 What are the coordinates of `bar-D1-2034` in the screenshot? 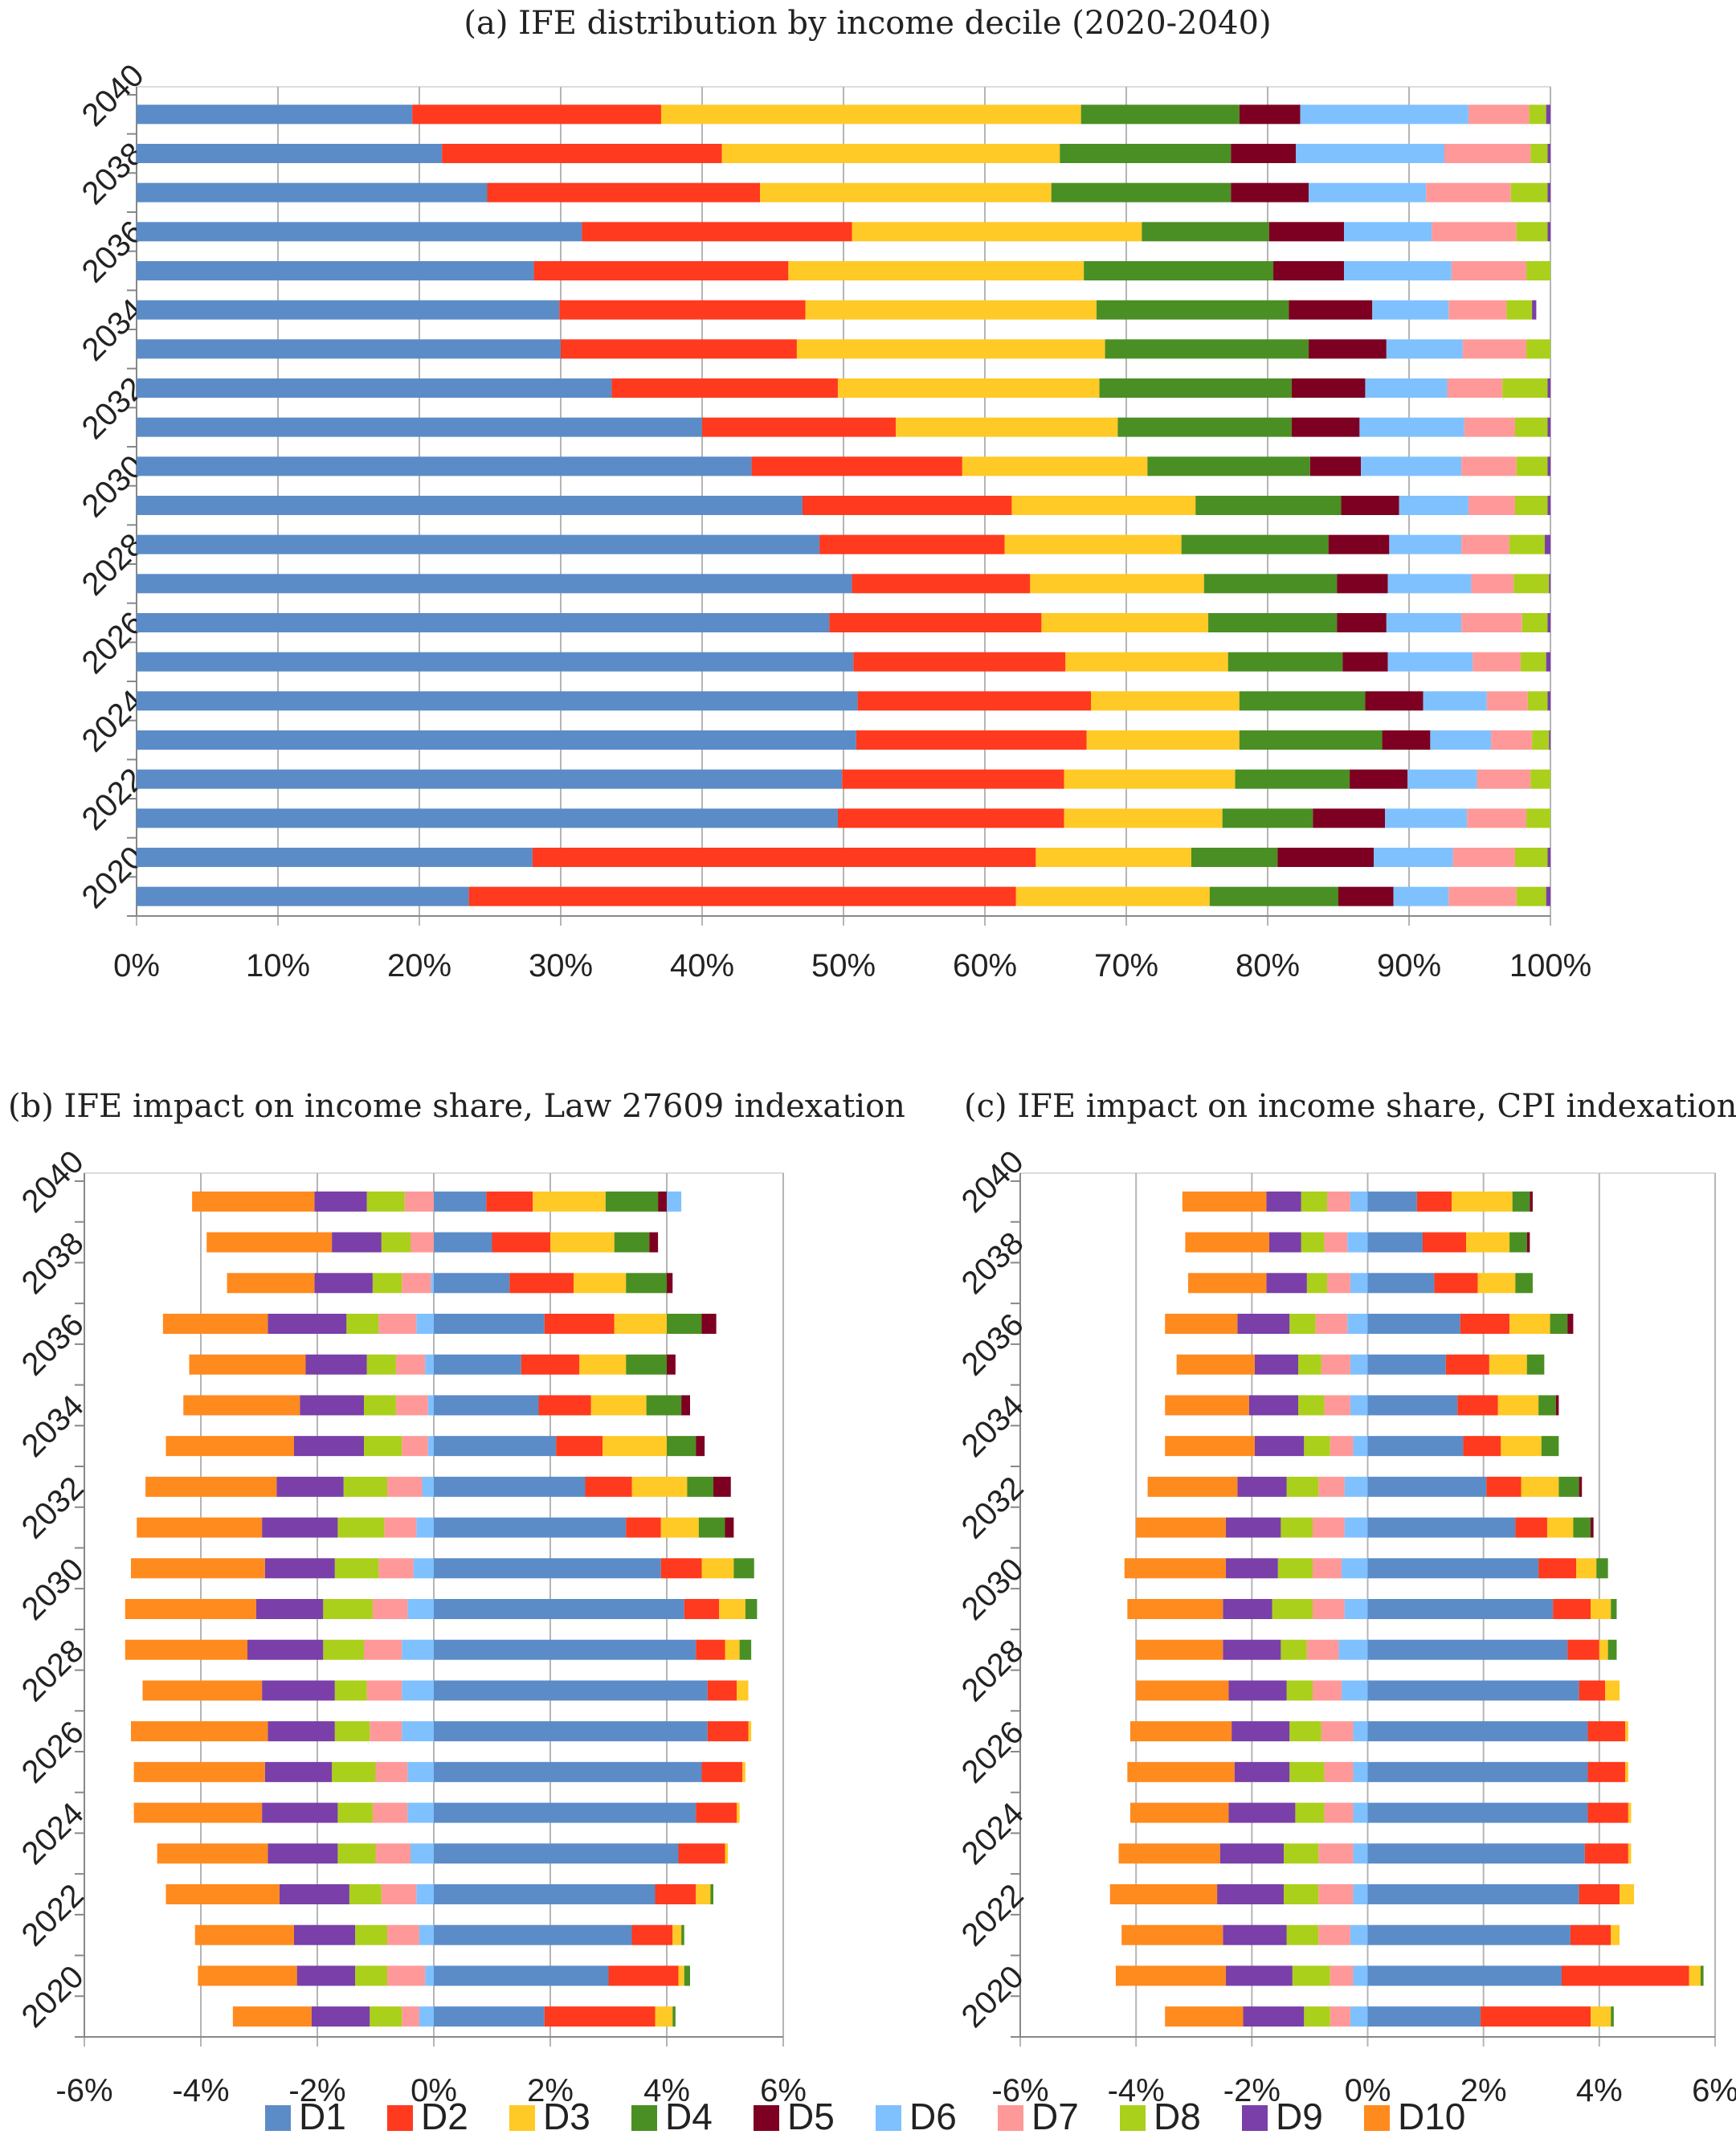 It's located at (1415, 1446).